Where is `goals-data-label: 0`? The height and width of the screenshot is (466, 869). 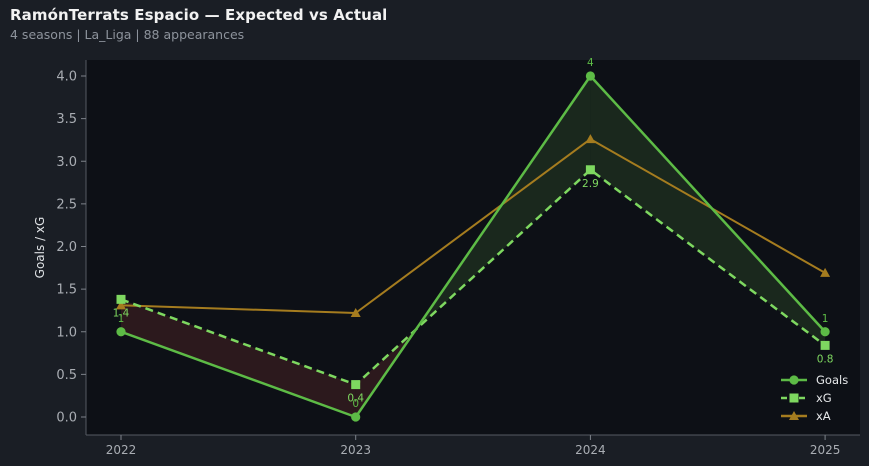
goals-data-label: 0 is located at coordinates (355, 404).